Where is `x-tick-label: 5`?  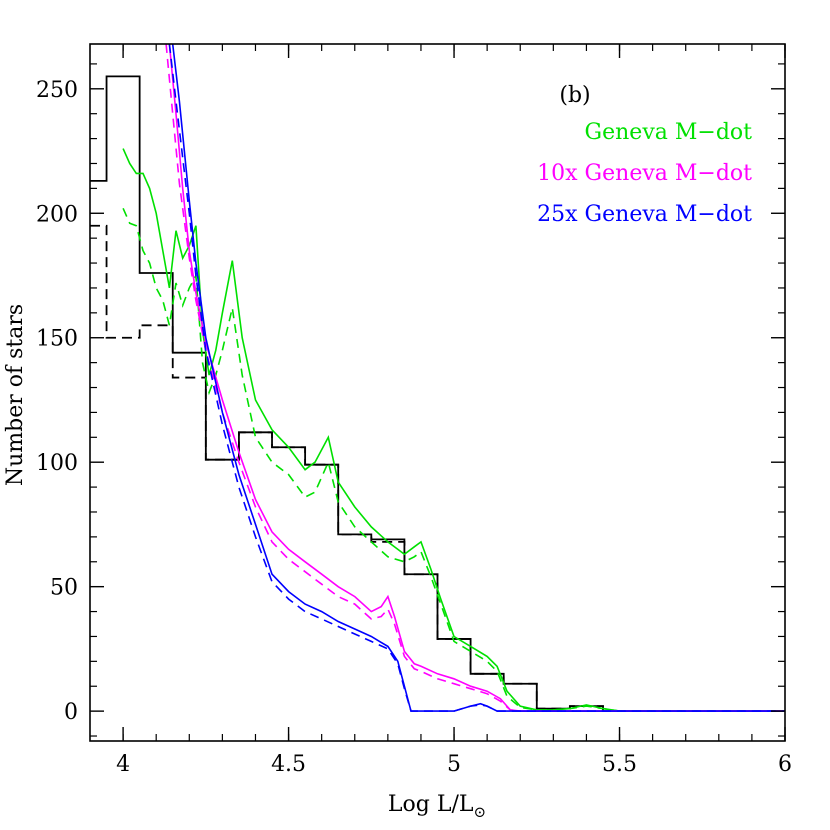
x-tick-label: 5 is located at coordinates (454, 764).